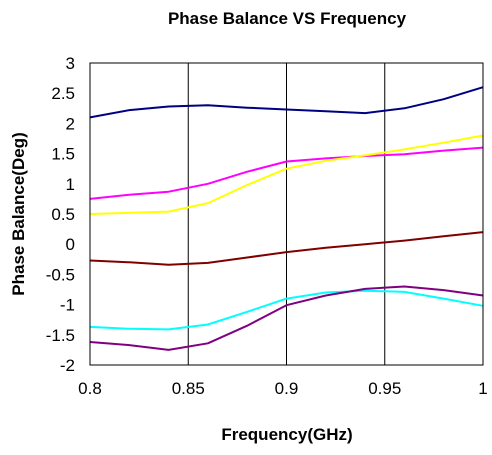  I want to click on y-tick-label: -2, so click(67, 365).